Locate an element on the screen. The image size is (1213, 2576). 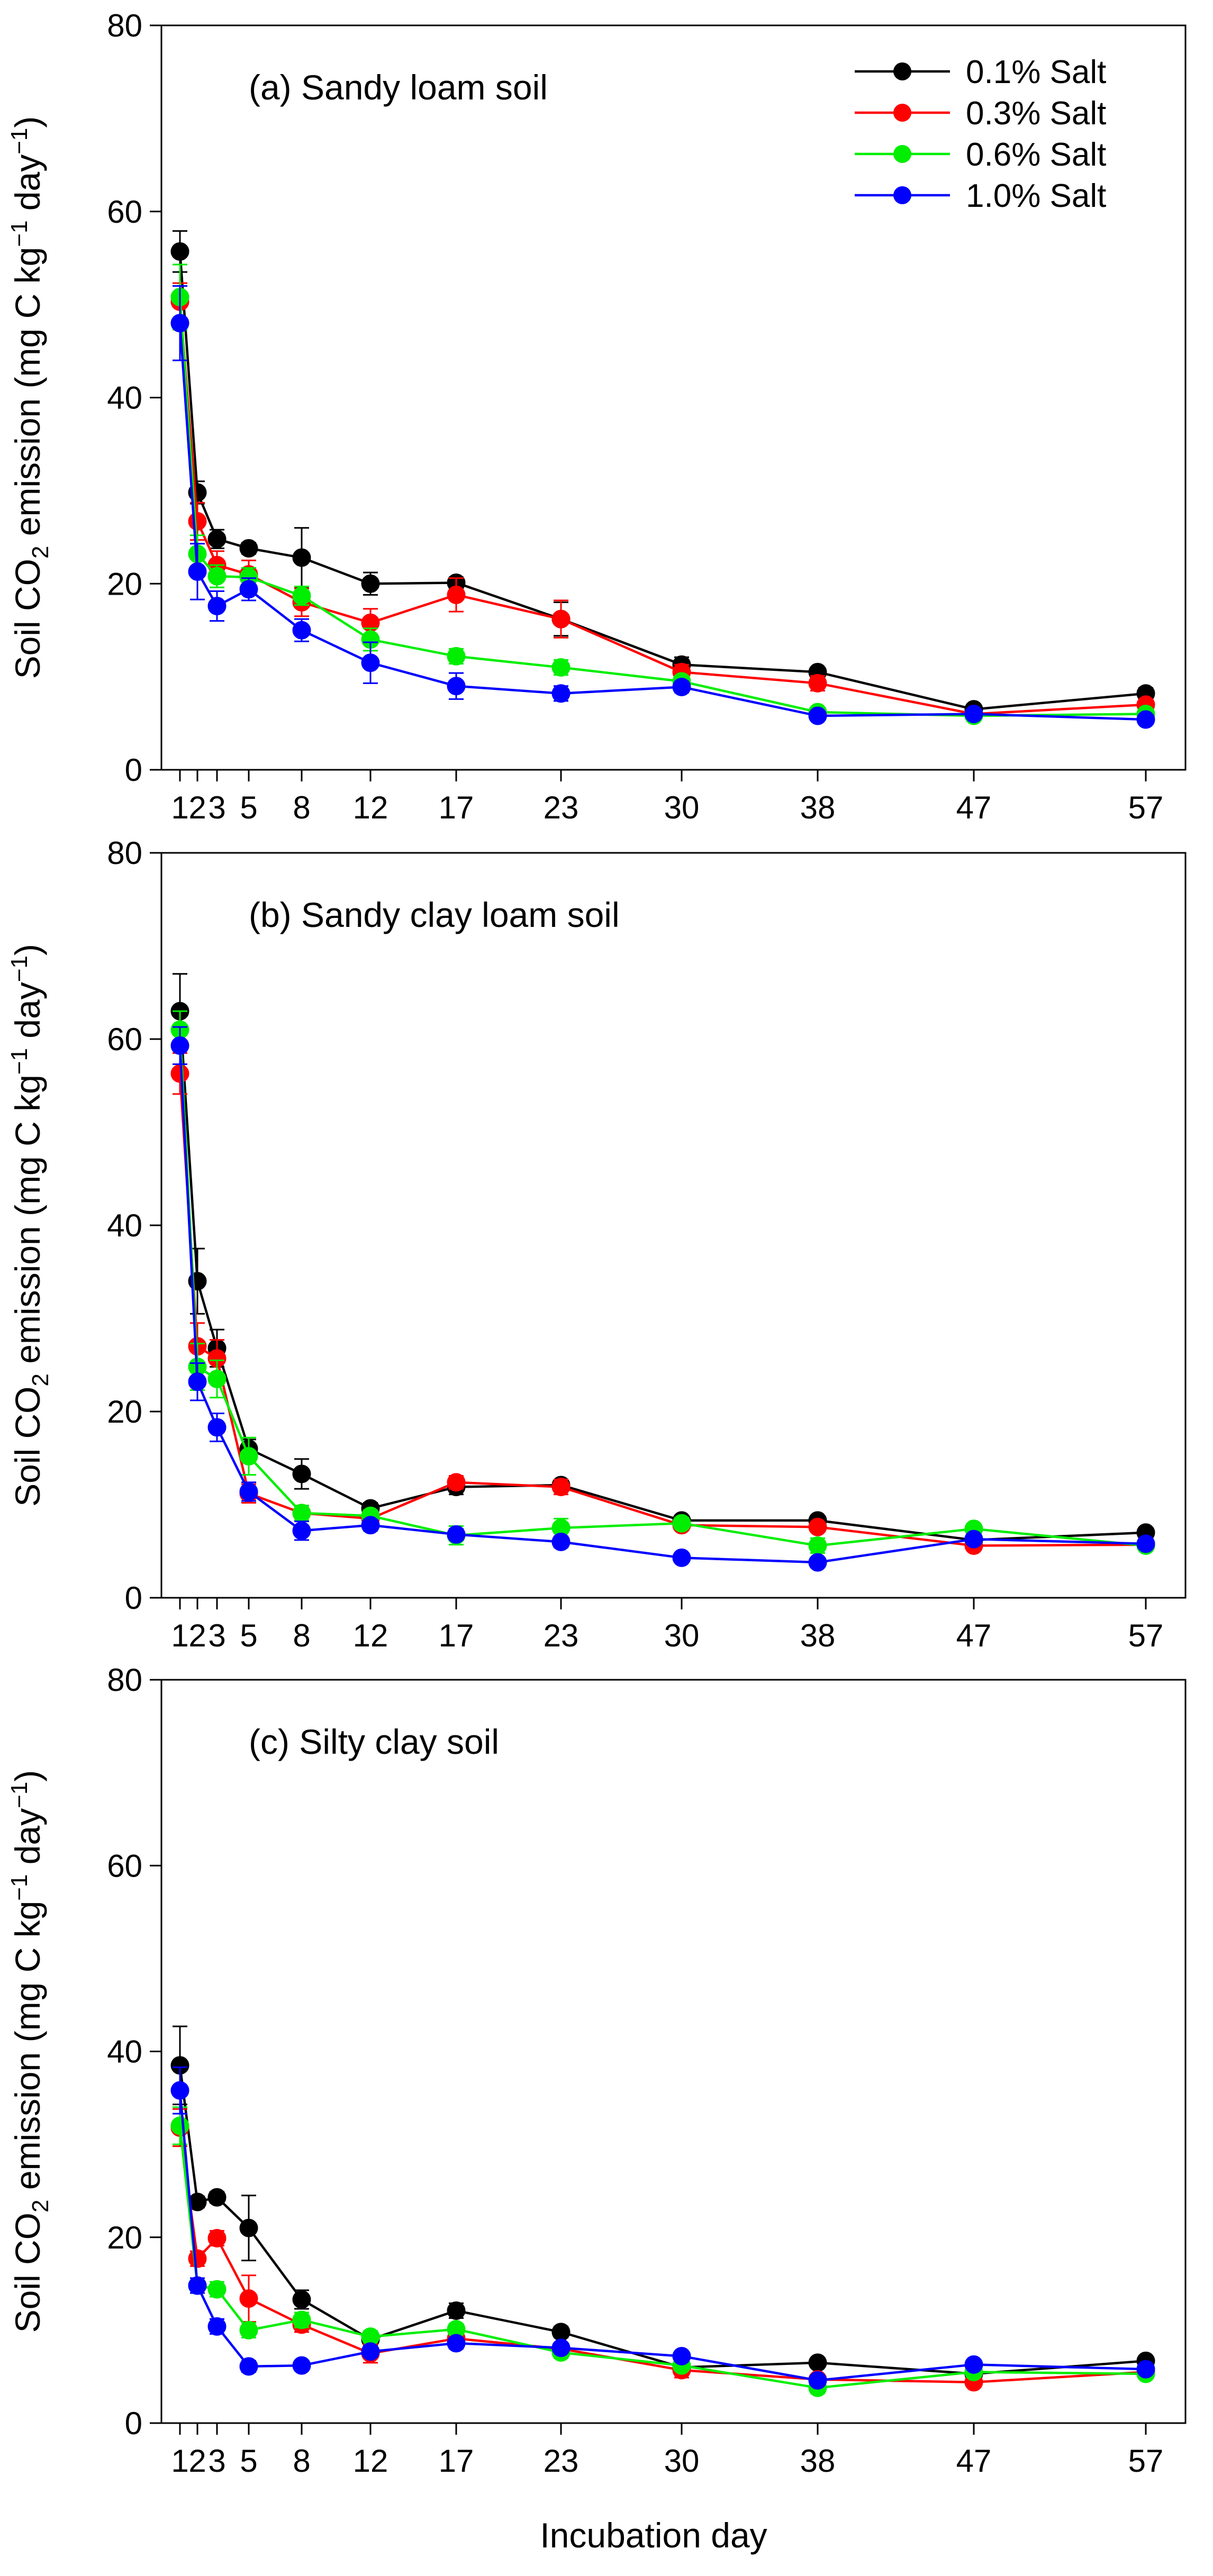
legend-label: 0.1% Salt is located at coordinates (1036, 72).